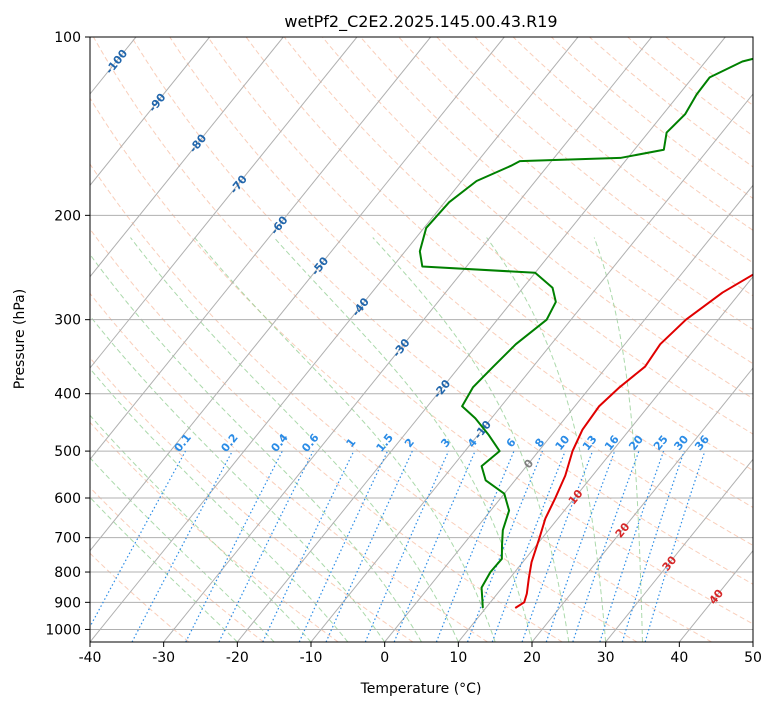  What do you see at coordinates (67, 395) in the screenshot?
I see `y-tick-label: 400` at bounding box center [67, 395].